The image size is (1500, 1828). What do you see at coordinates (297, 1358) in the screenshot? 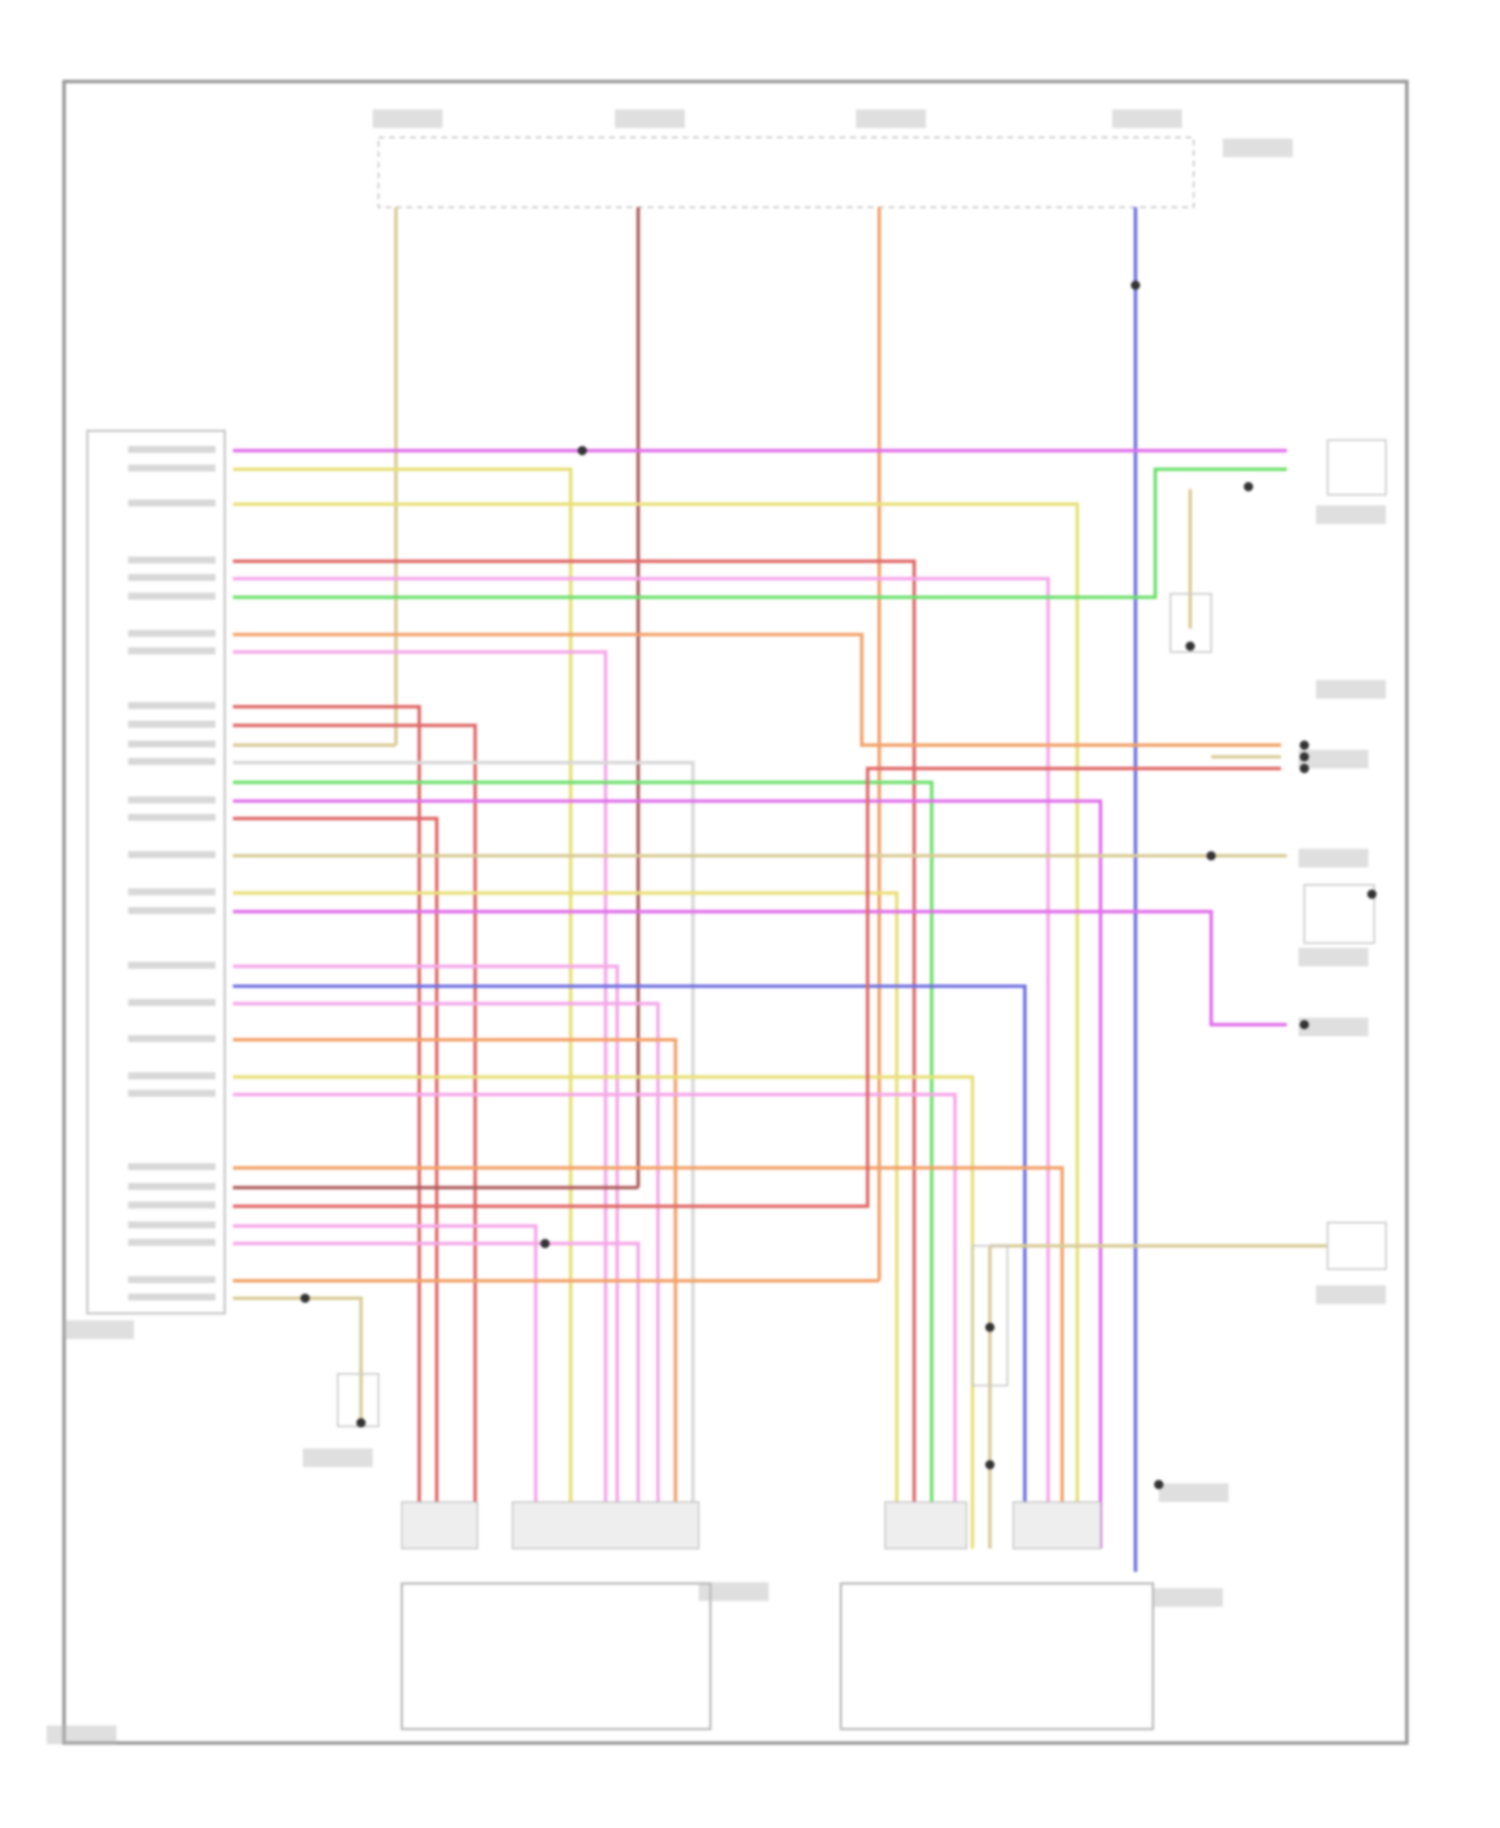
I see `wire-tan` at bounding box center [297, 1358].